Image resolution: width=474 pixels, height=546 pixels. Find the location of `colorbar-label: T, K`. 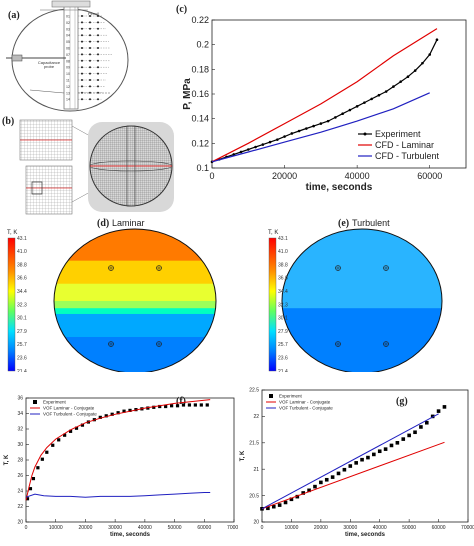

colorbar-label: T, K is located at coordinates (273, 233).